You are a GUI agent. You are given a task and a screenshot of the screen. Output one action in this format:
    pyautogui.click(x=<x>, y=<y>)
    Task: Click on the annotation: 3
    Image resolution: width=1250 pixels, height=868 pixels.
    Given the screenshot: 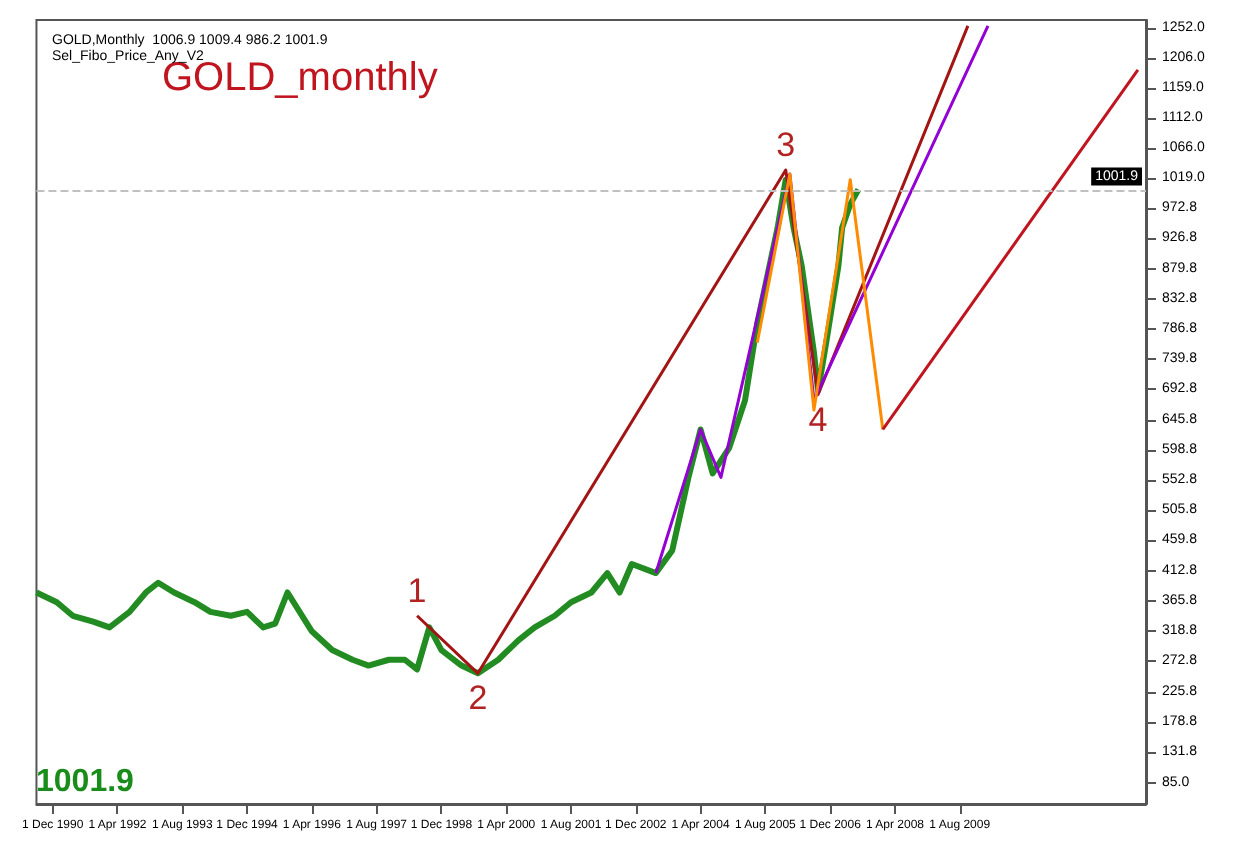 What is the action you would take?
    pyautogui.click(x=786, y=145)
    